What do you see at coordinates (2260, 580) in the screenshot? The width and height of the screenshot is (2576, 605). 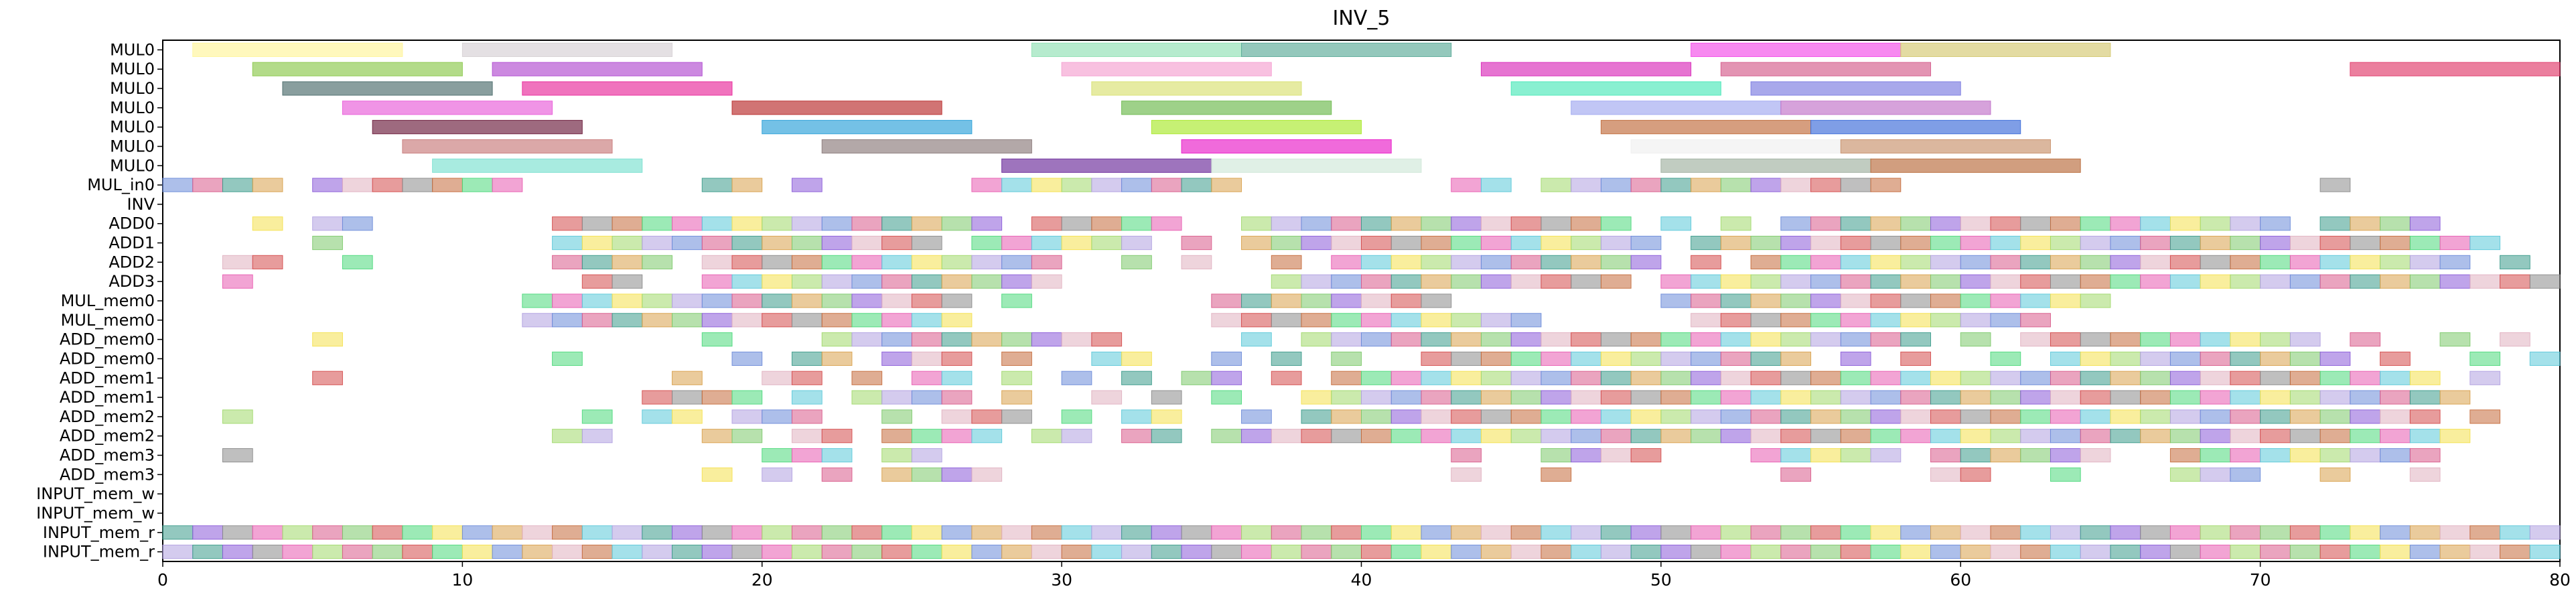 I see `x-tick-label: 70` at bounding box center [2260, 580].